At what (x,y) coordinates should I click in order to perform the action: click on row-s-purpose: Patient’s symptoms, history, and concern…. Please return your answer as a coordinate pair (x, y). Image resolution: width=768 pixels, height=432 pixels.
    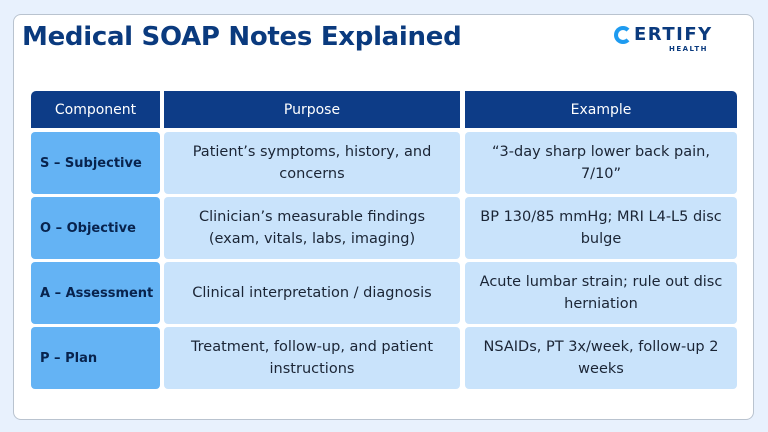
    Looking at the image, I should click on (312, 163).